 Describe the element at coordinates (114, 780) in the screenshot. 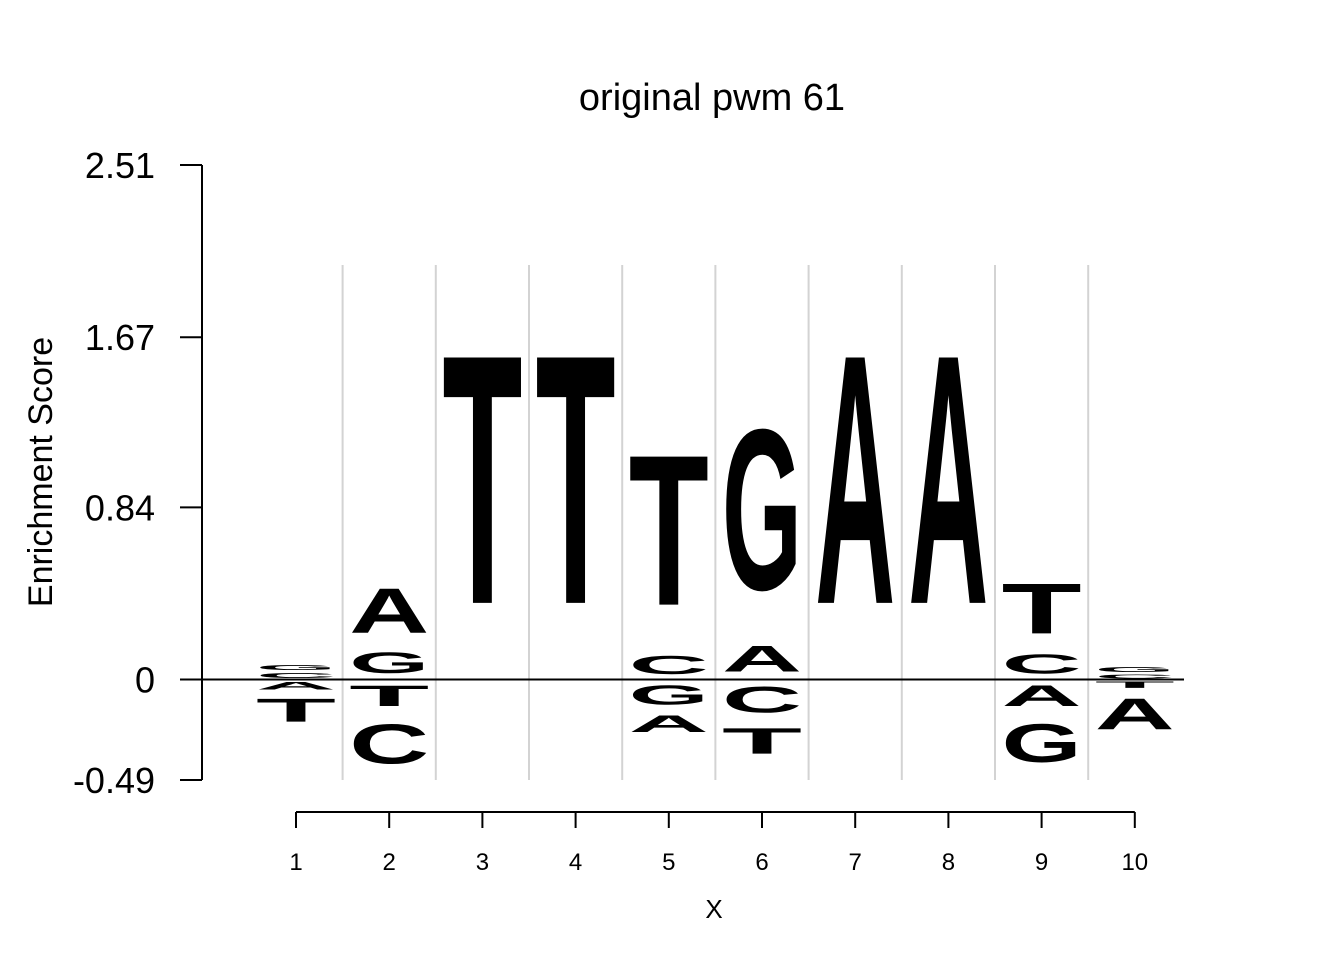

I see `y-tick-label: -0.49` at that location.